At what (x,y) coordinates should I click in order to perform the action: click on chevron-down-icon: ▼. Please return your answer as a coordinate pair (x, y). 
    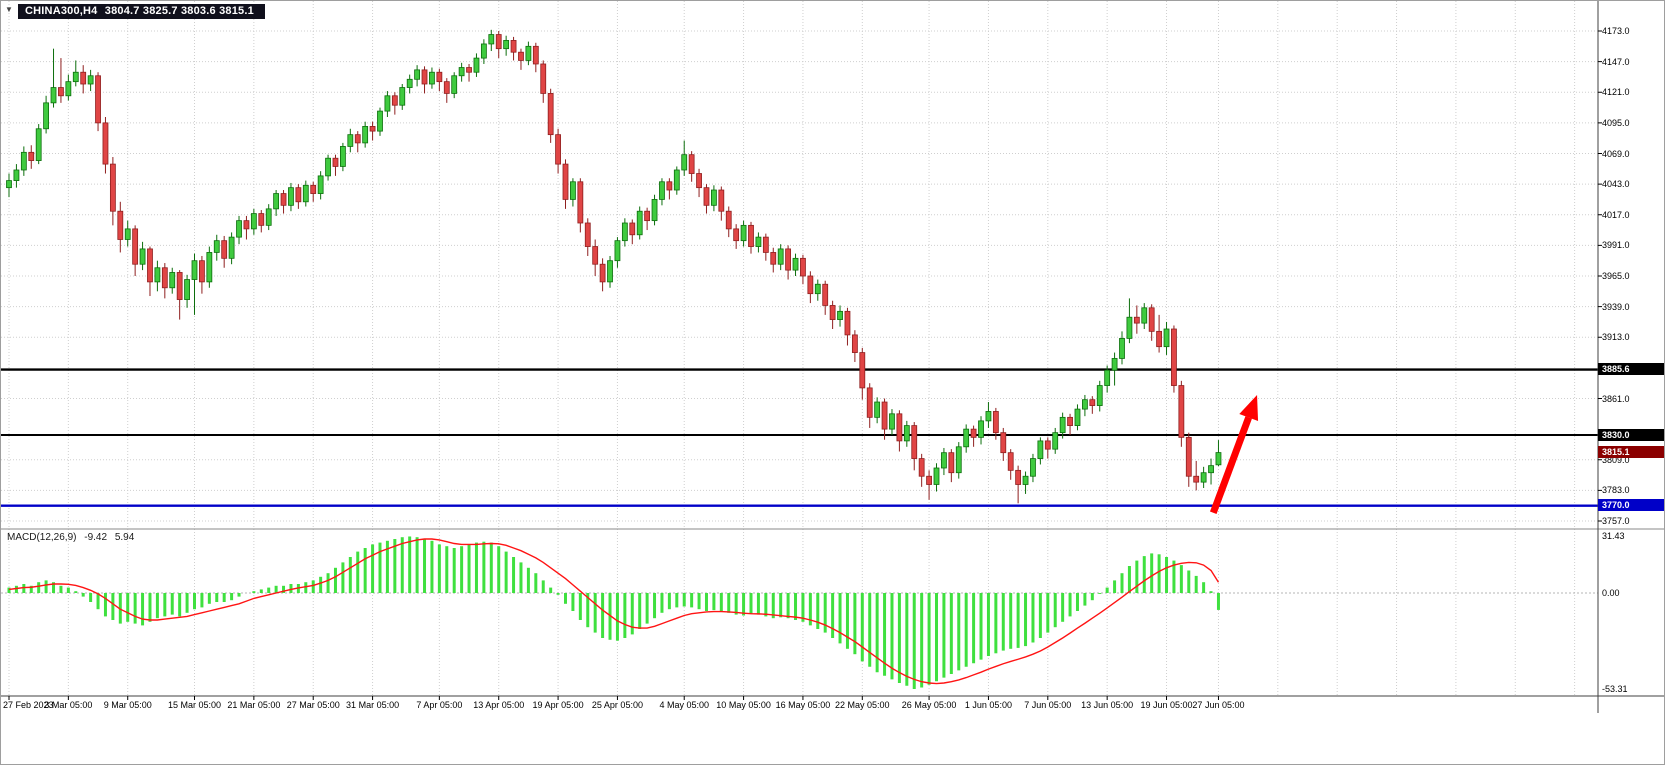
    Looking at the image, I should click on (9, 9).